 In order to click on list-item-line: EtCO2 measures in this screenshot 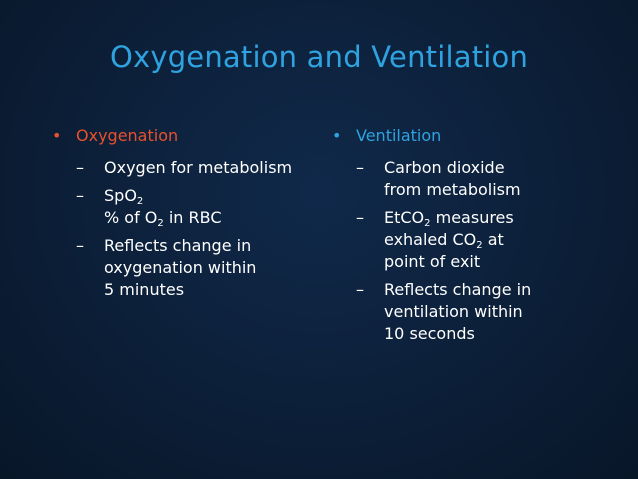, I will do `click(449, 218)`.